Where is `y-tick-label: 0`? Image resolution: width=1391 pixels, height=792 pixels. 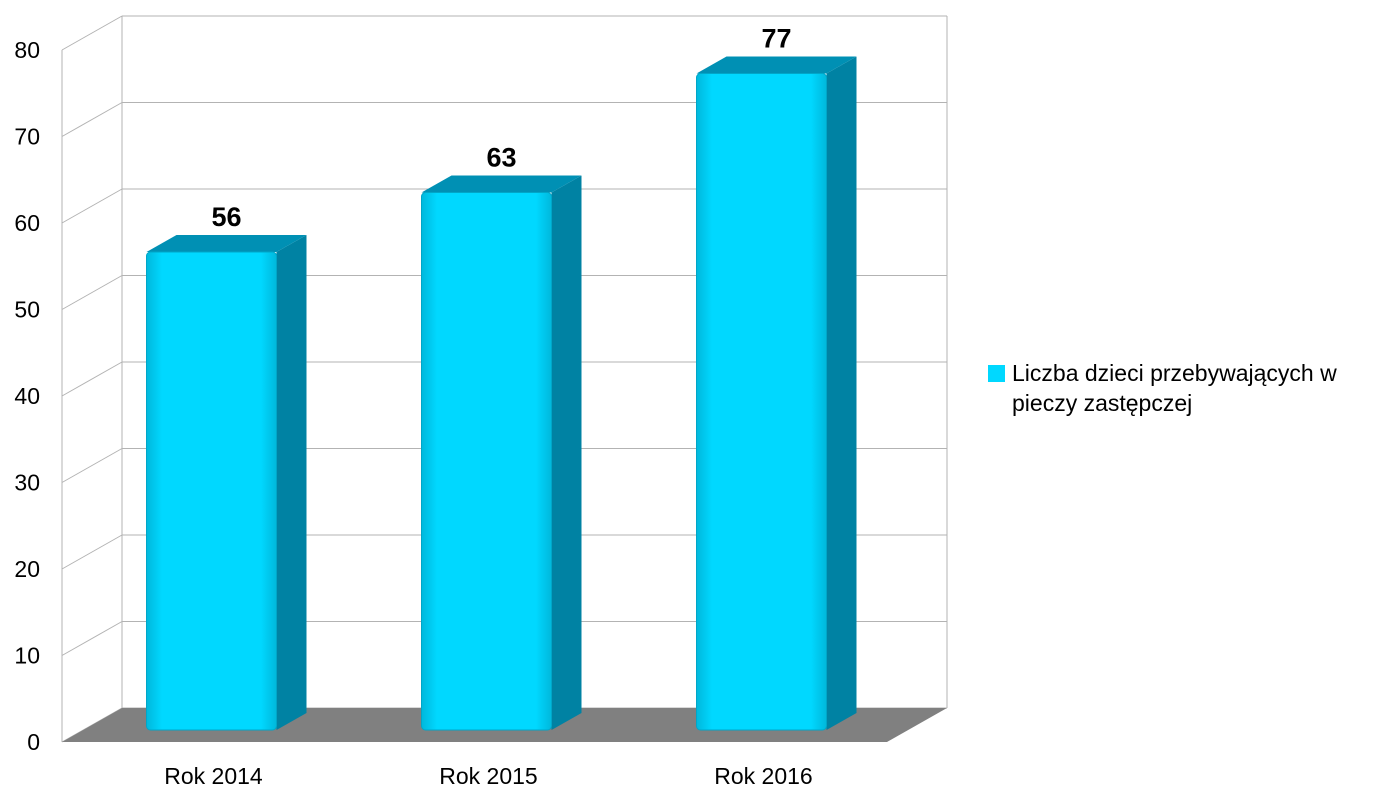 y-tick-label: 0 is located at coordinates (33, 742).